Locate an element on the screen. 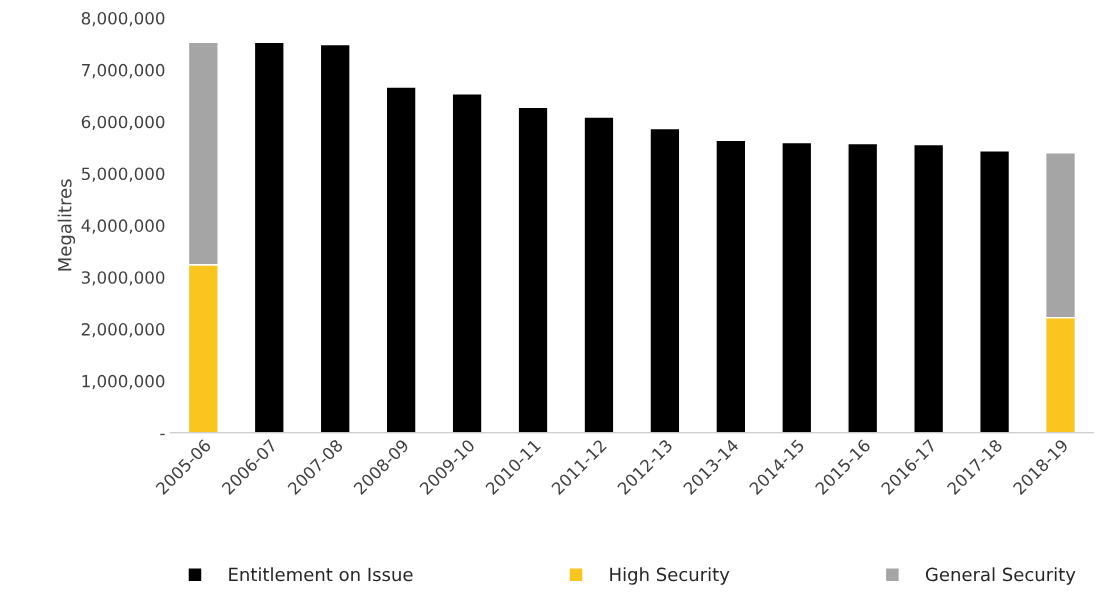 The height and width of the screenshot is (601, 1099). y-tick-label: 6,000,000 is located at coordinates (123, 122).